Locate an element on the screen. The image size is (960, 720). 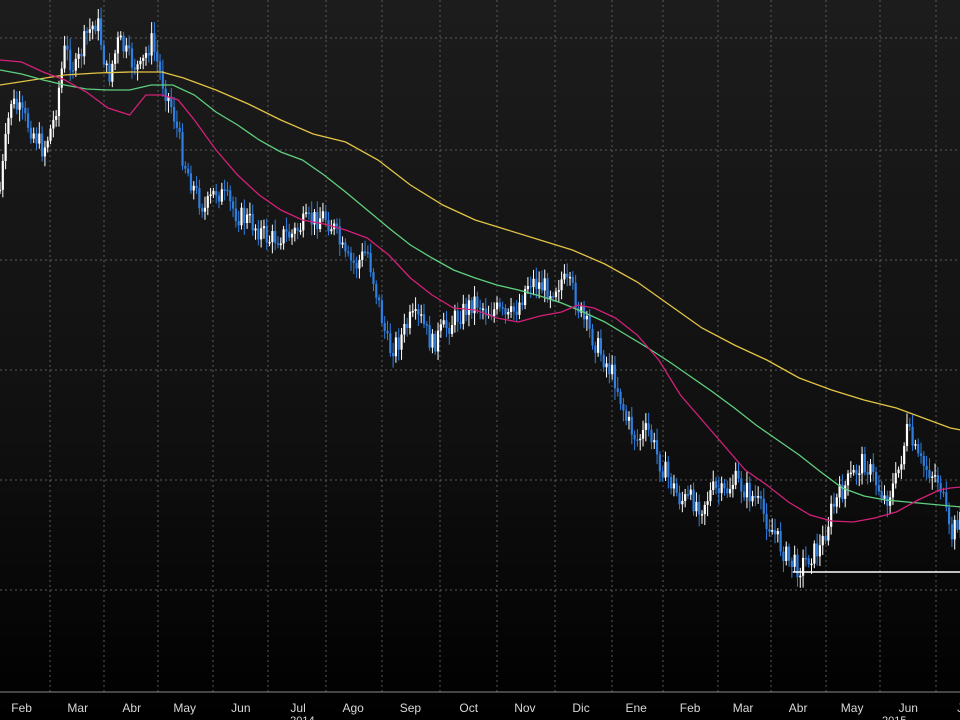
x-tick-label: J is located at coordinates (958, 708).